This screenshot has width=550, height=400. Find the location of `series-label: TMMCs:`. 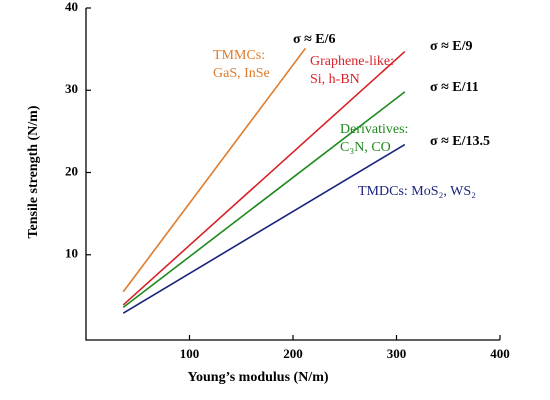

series-label: TMMCs: is located at coordinates (239, 55).